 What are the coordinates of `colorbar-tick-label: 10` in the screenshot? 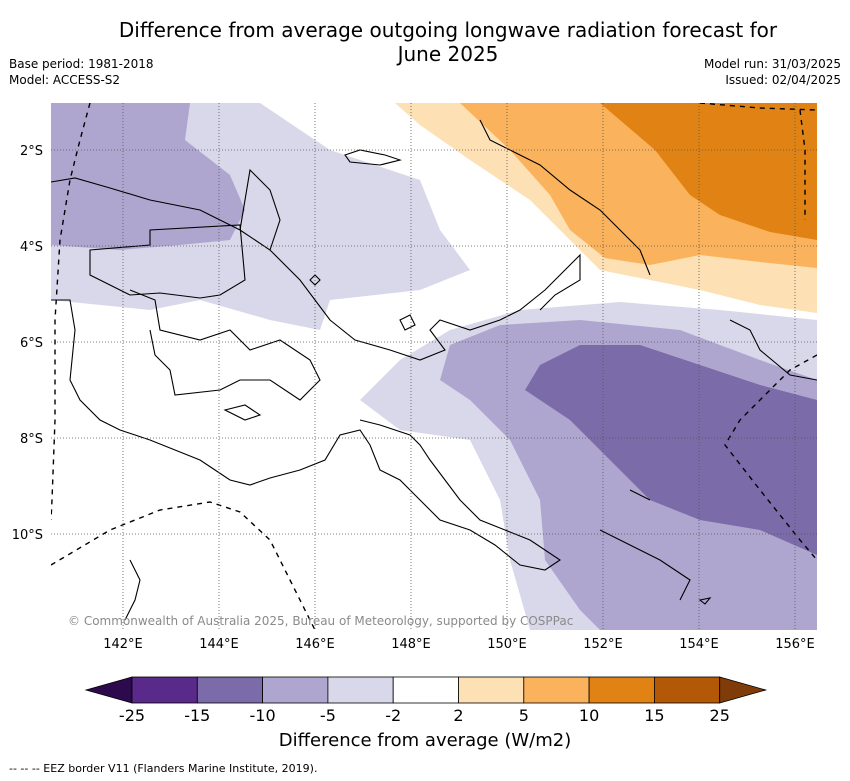 It's located at (589, 715).